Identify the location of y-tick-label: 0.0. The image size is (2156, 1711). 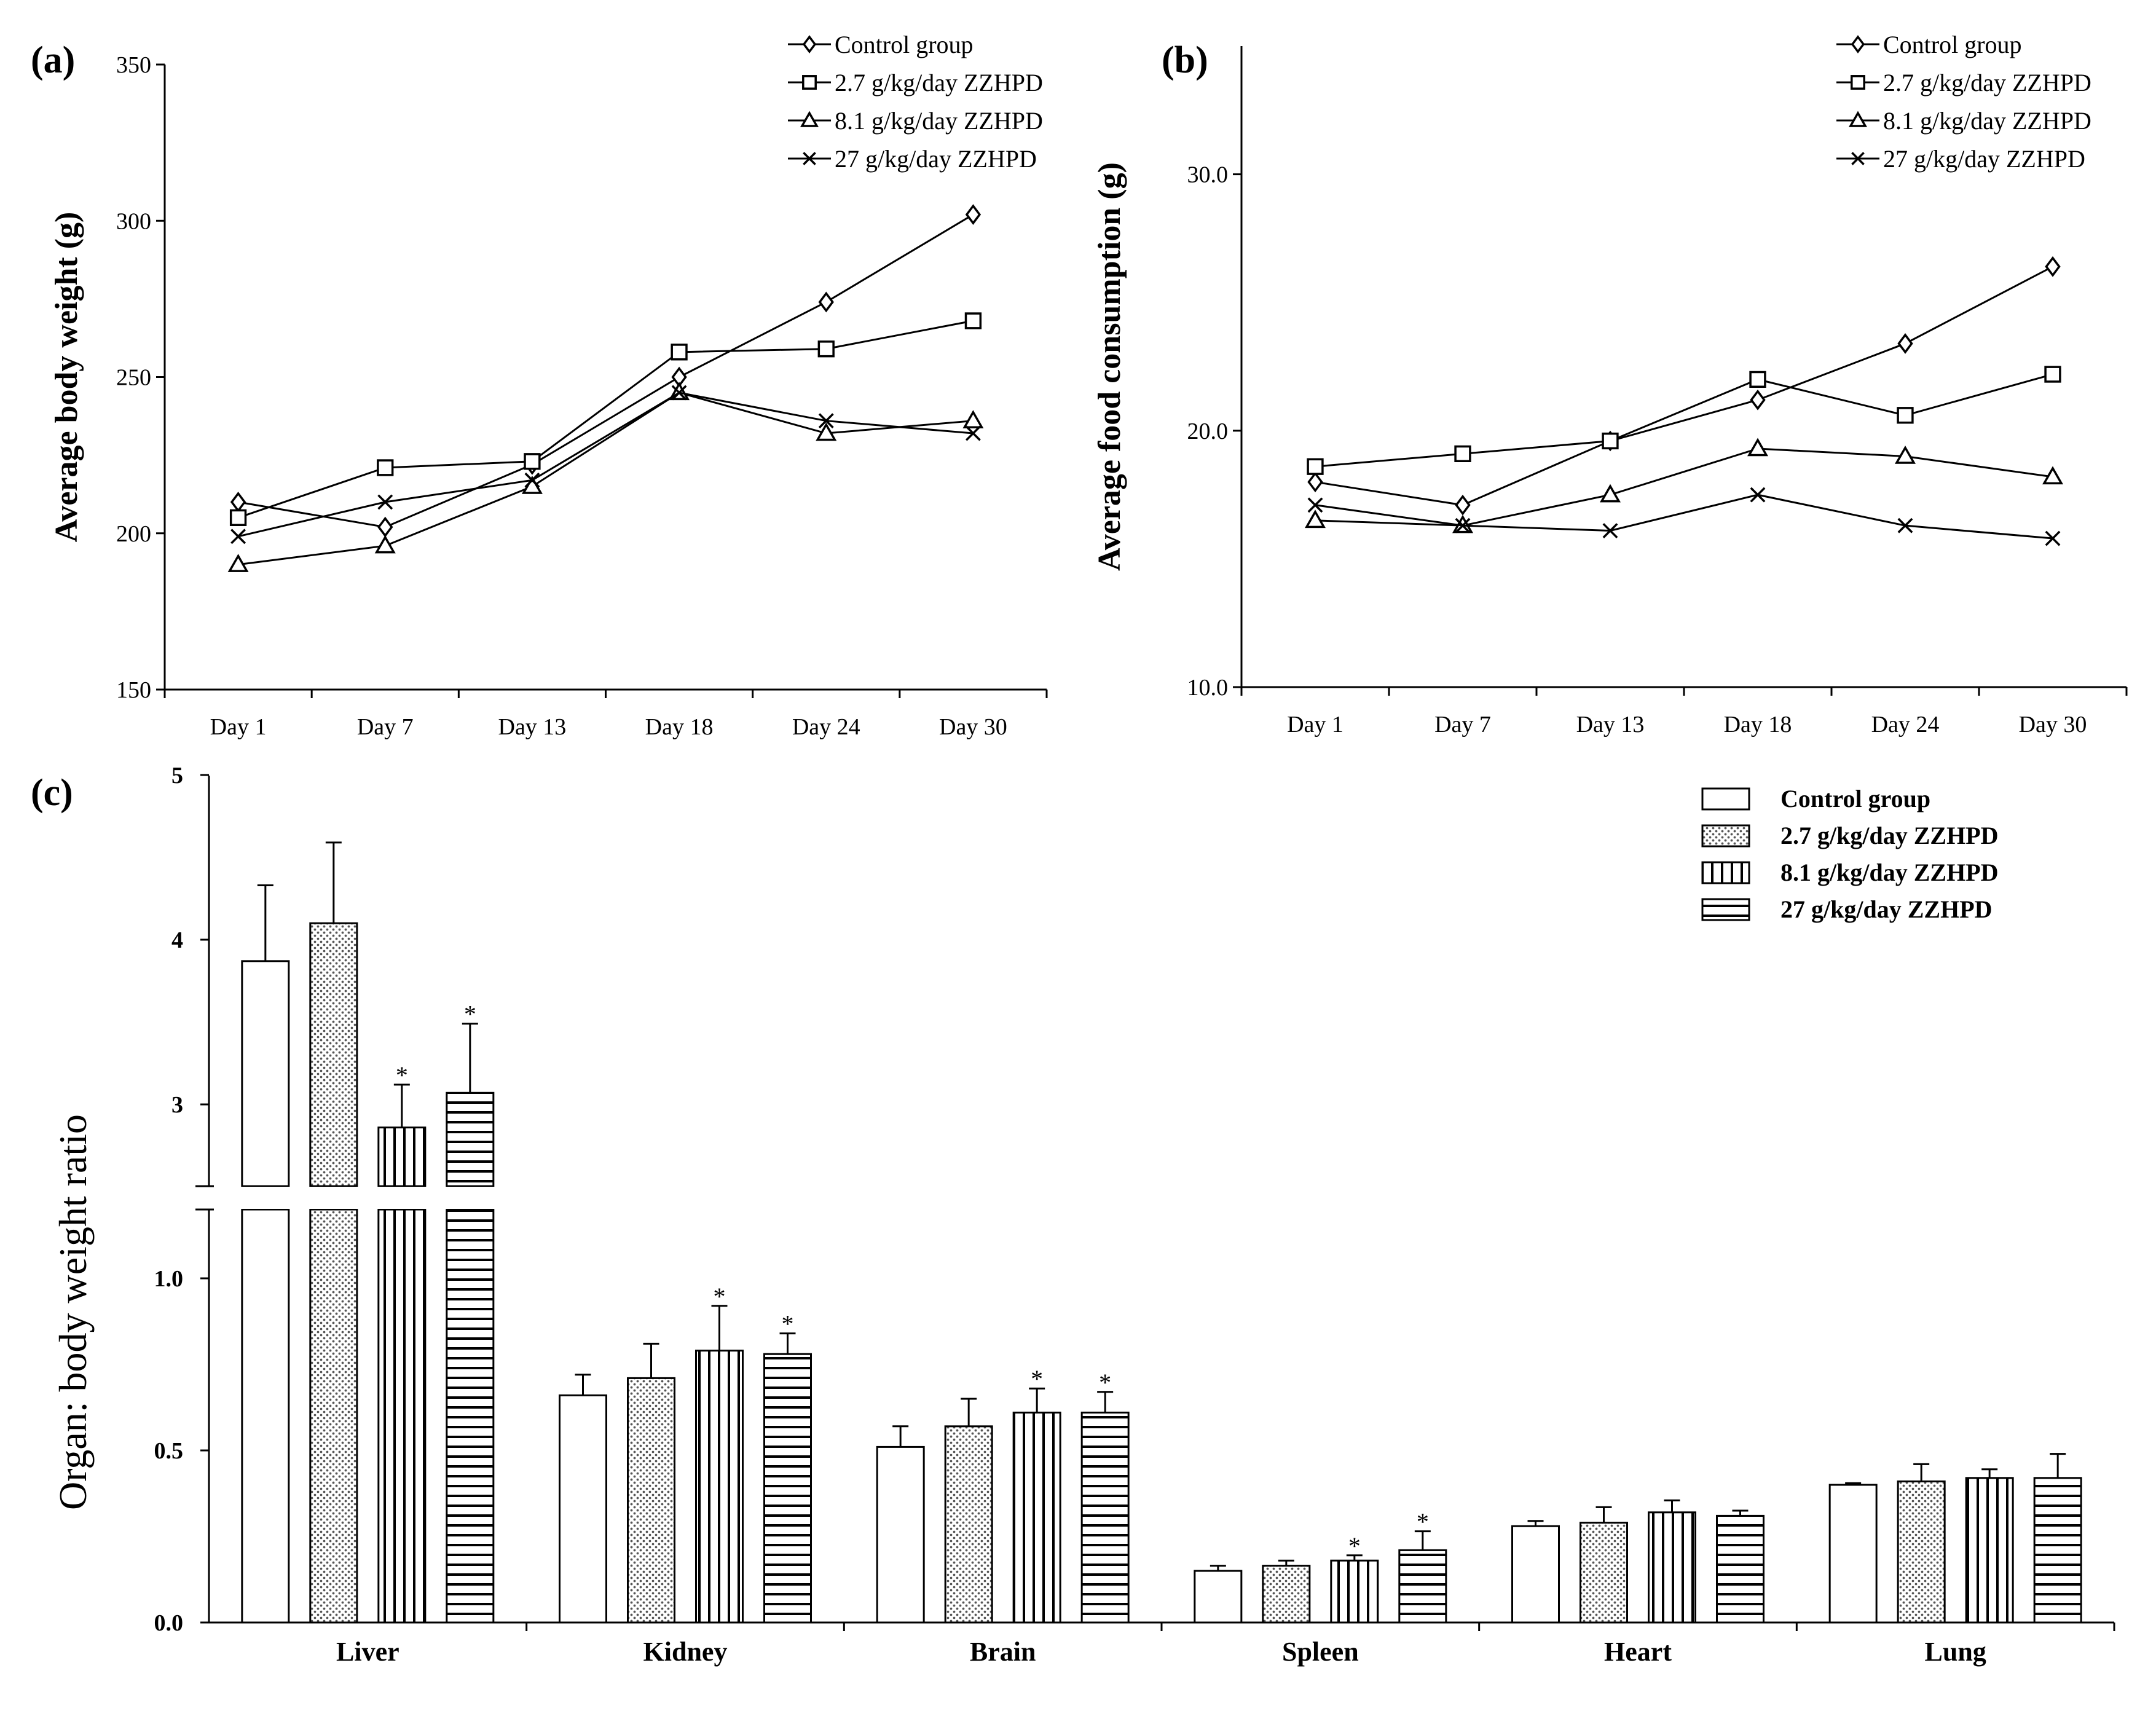
(169, 1623).